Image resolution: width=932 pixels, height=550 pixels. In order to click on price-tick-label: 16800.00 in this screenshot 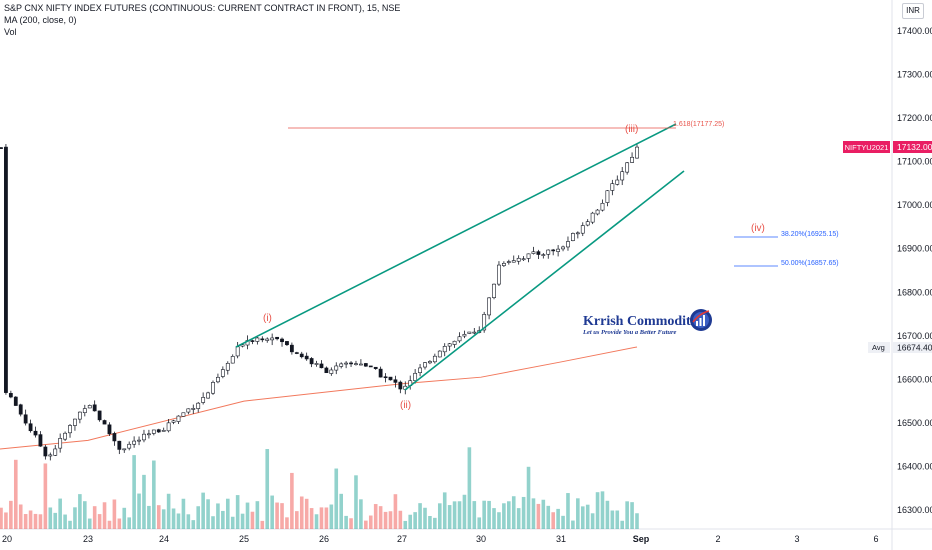, I will do `click(914, 292)`.